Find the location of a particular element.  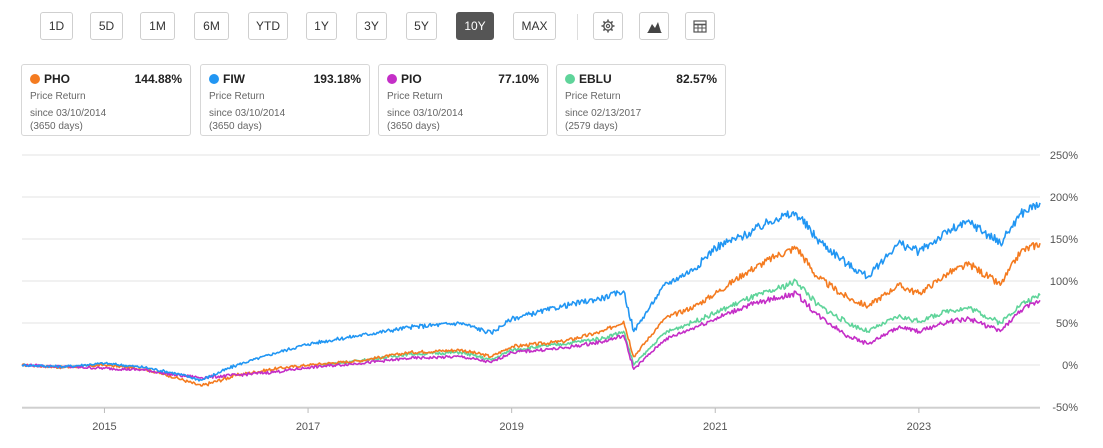

card-since: since 02/13/2017 is located at coordinates (603, 113).